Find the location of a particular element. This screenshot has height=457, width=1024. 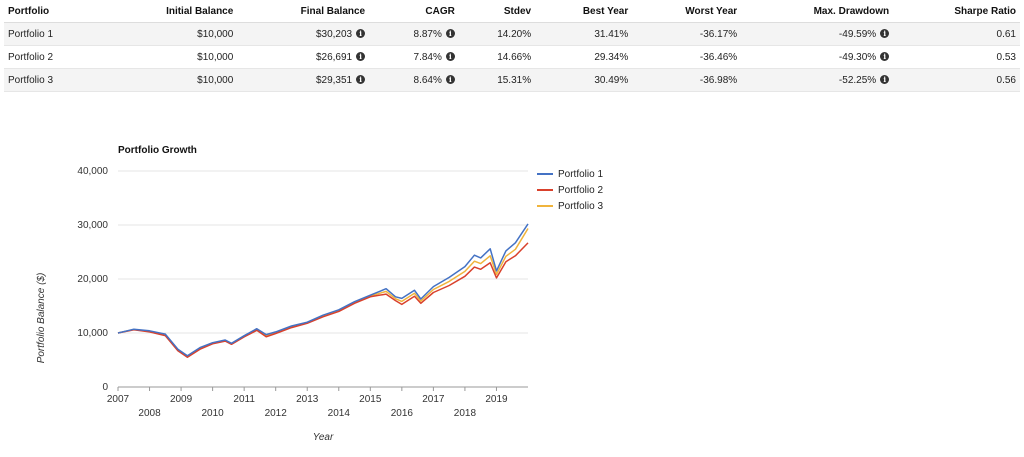

cell-sharpe-ratio: 0.61 is located at coordinates (956, 34).